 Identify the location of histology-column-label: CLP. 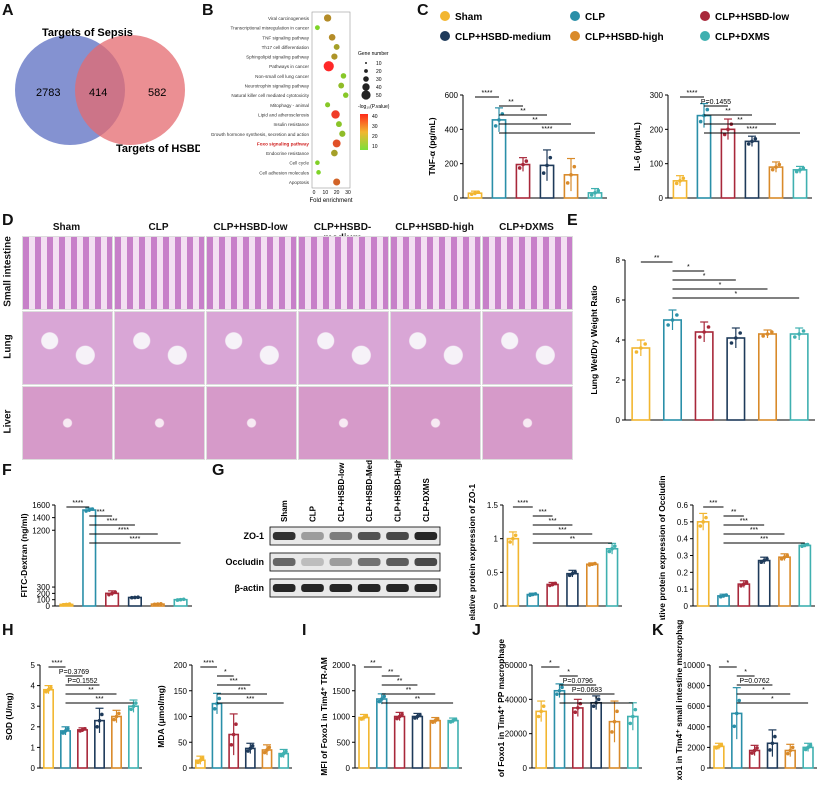
(158, 227).